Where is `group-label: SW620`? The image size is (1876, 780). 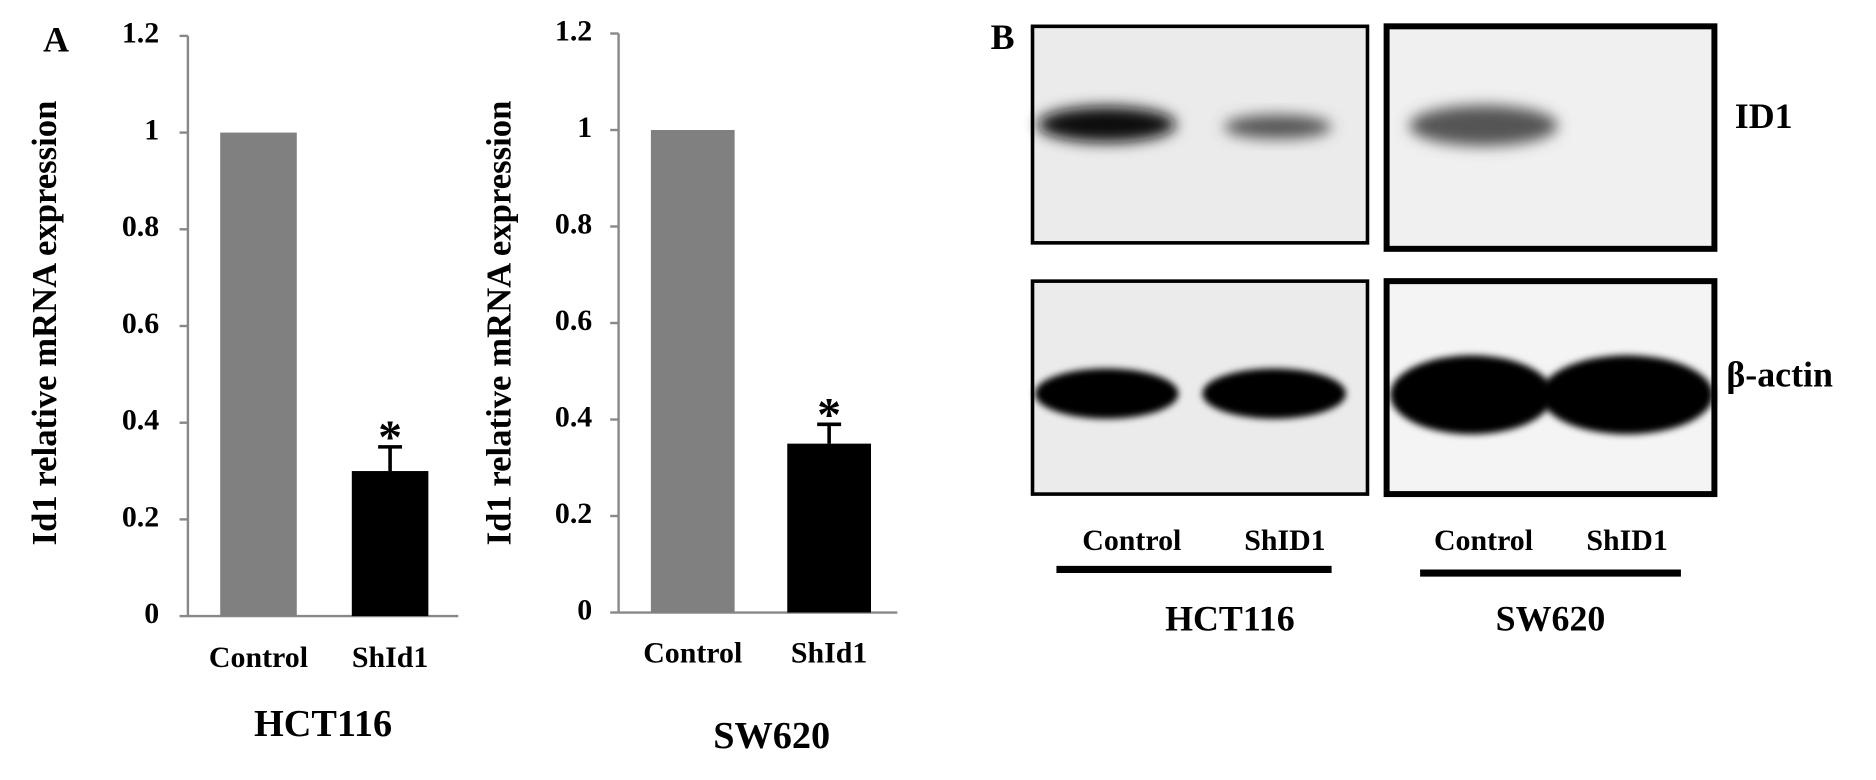 group-label: SW620 is located at coordinates (1551, 618).